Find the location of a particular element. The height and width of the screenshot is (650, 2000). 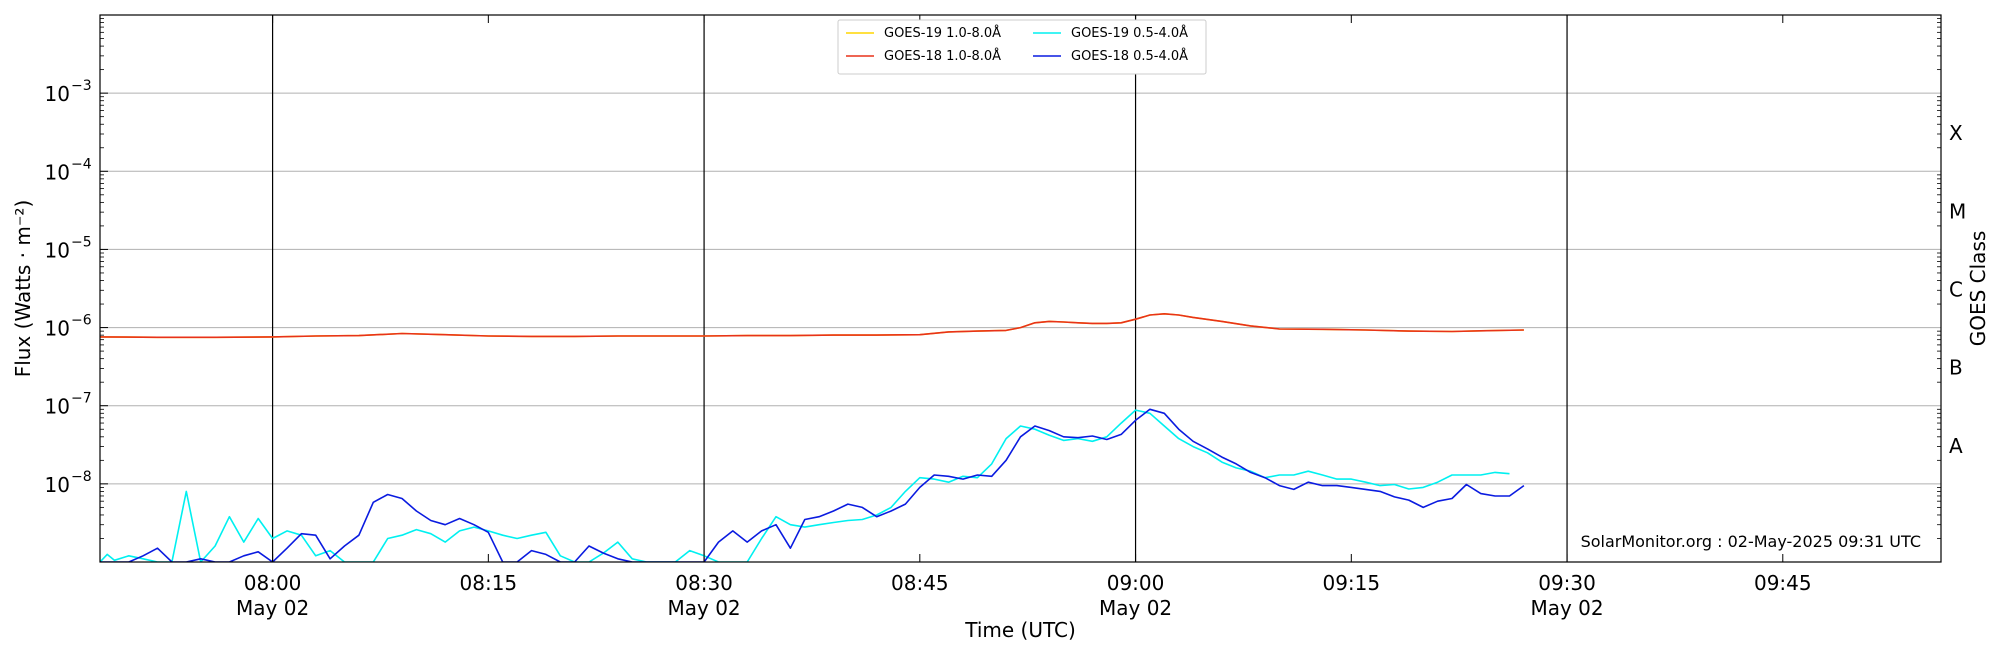

x-tick-label: 08:45 is located at coordinates (920, 583).